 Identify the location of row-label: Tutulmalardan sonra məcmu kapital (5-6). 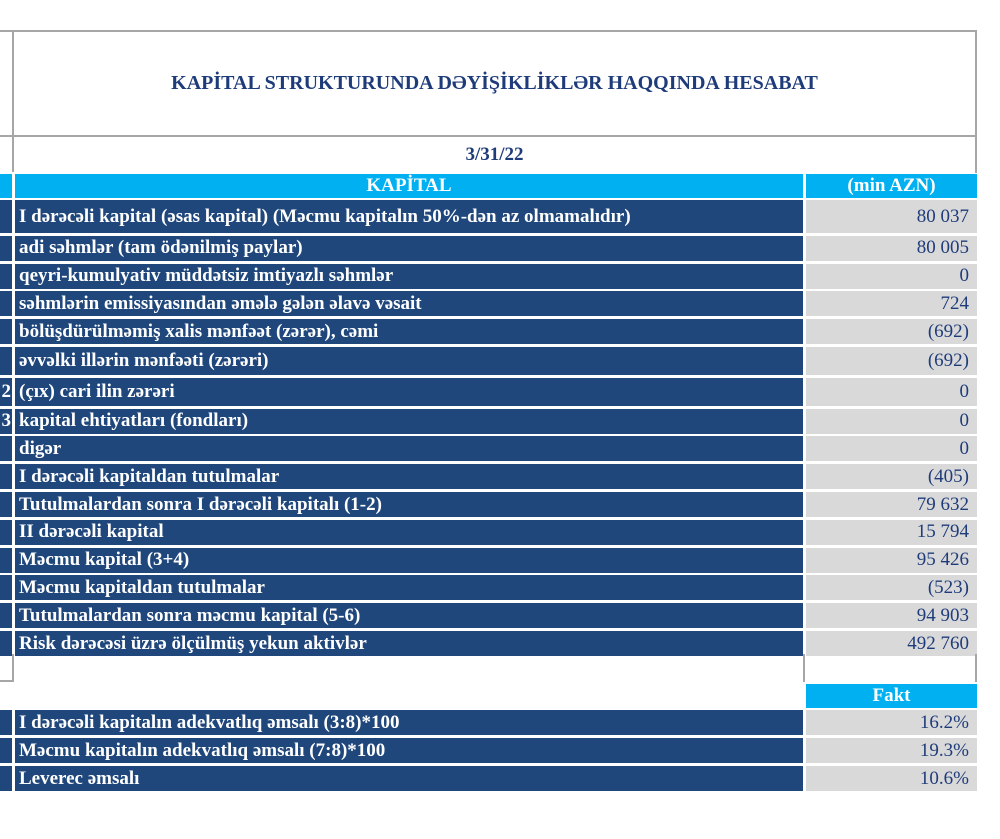
(409, 616).